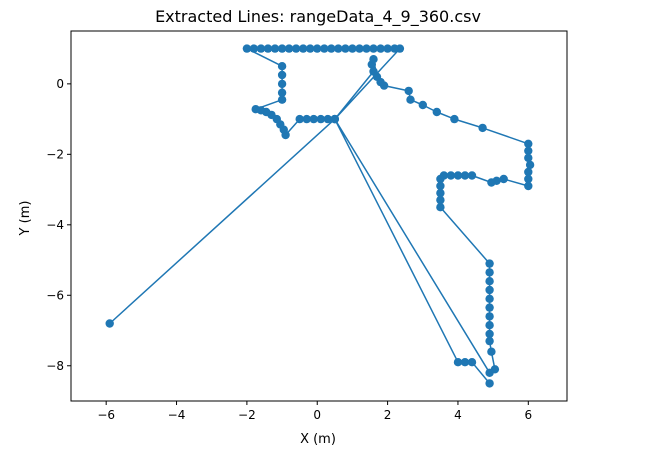 This screenshot has width=671, height=451. What do you see at coordinates (458, 415) in the screenshot?
I see `x-tick-label: 4` at bounding box center [458, 415].